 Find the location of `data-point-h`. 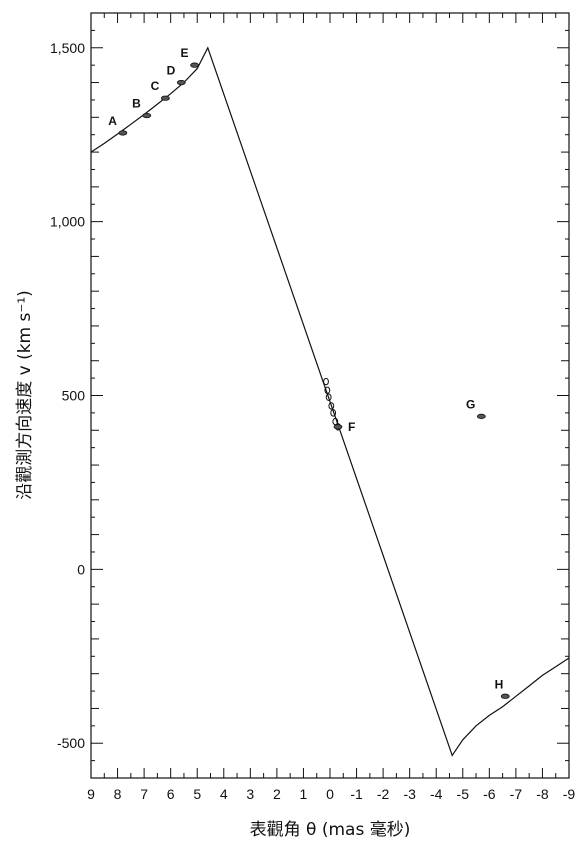

data-point-h is located at coordinates (505, 696).